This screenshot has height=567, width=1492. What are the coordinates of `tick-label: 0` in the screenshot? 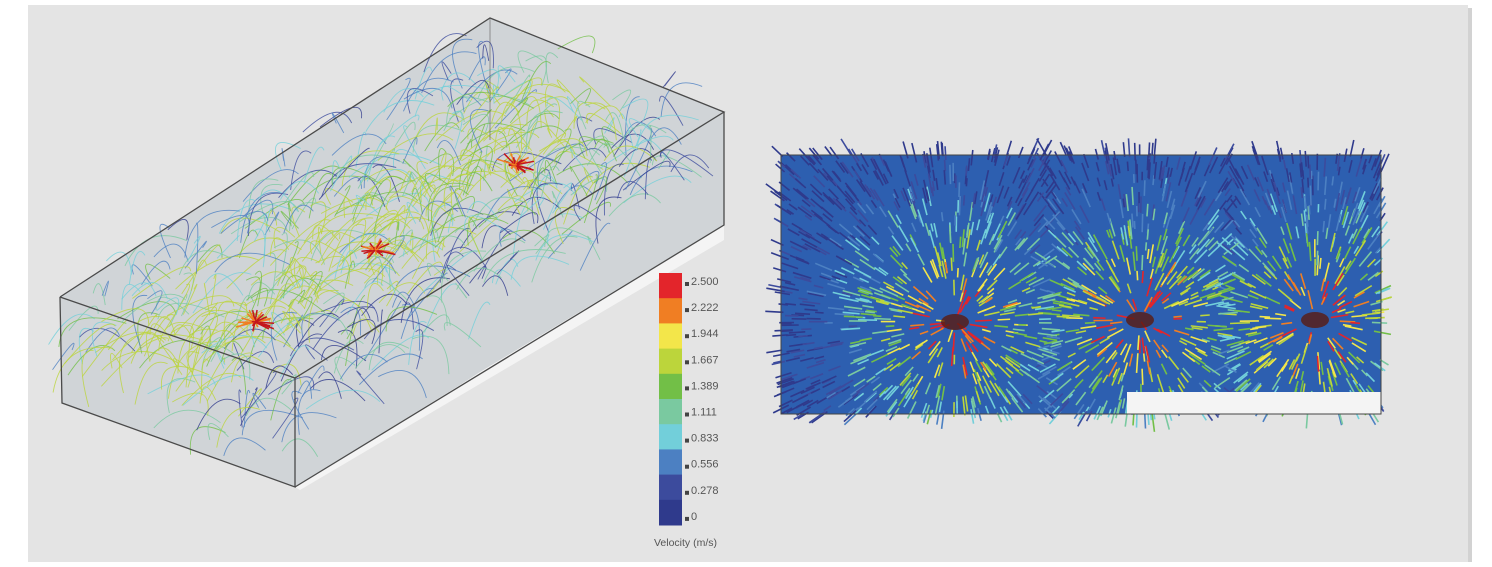 It's located at (694, 517).